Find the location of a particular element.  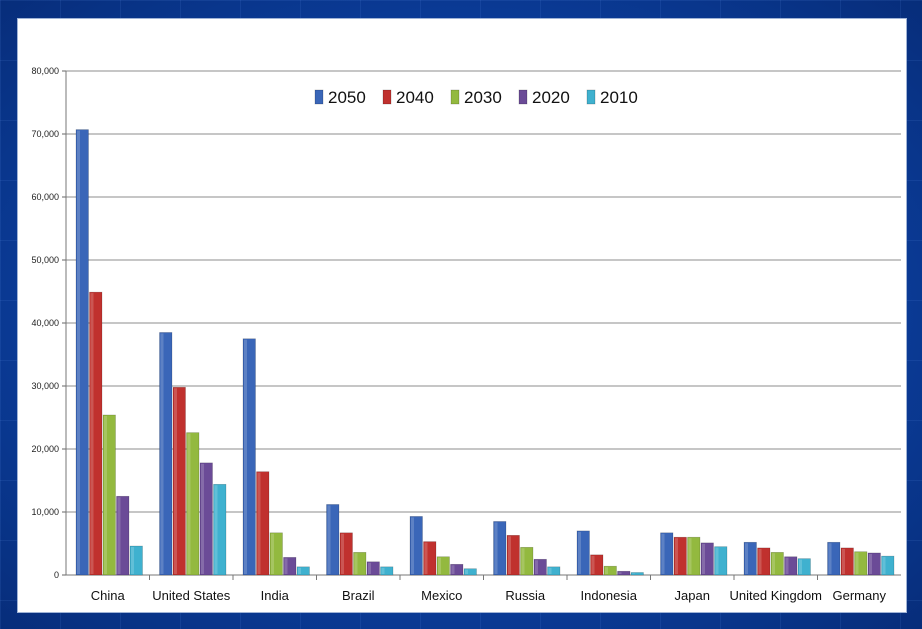

bar-2010-united-kingdom is located at coordinates (804, 567).